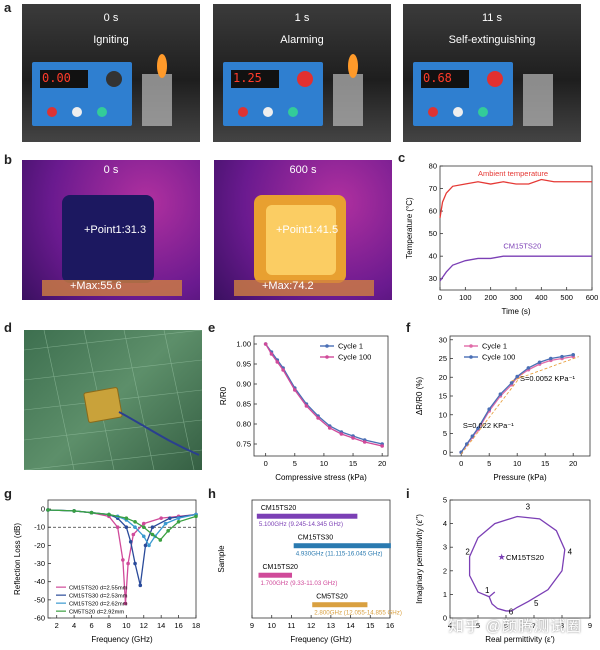  I want to click on y-tick-label: 20, so click(443, 377).